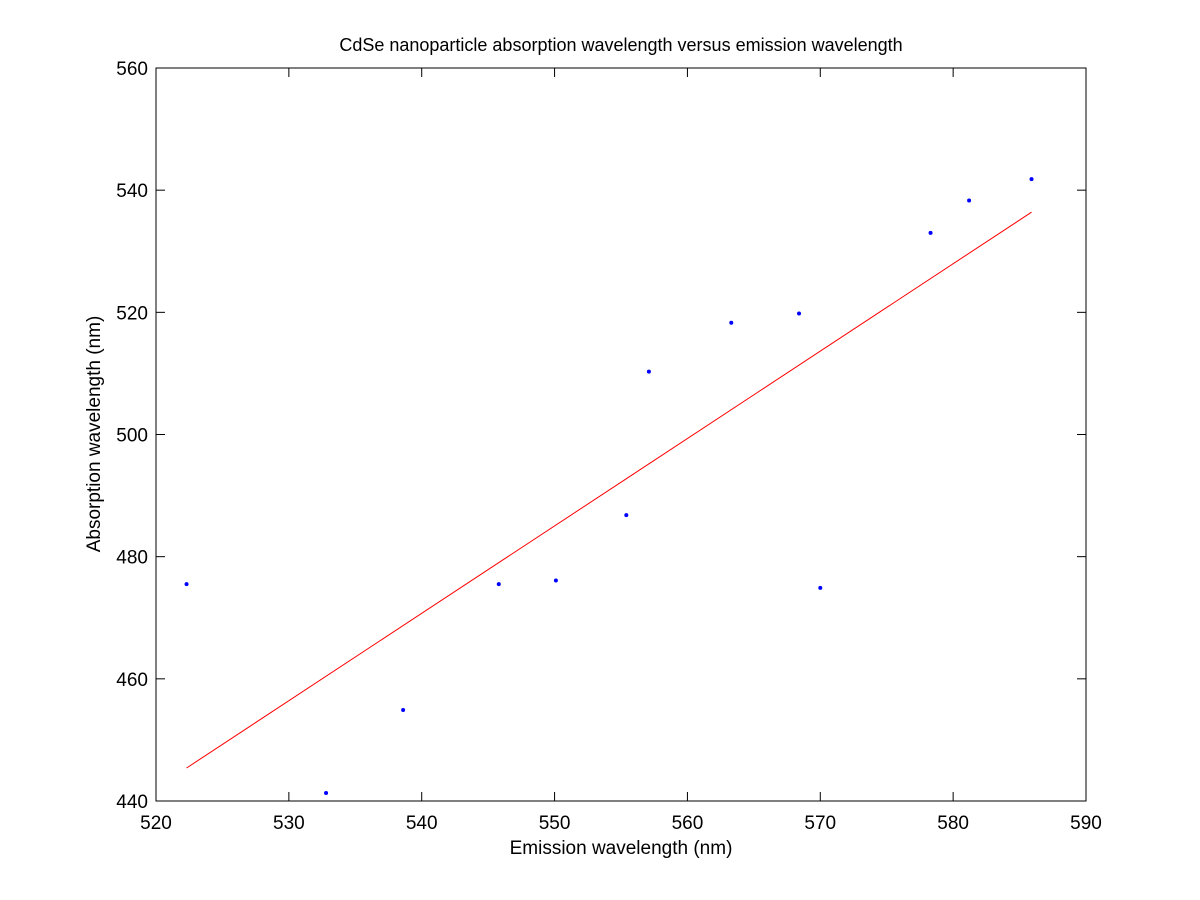  I want to click on y-tick-label: 440, so click(132, 802).